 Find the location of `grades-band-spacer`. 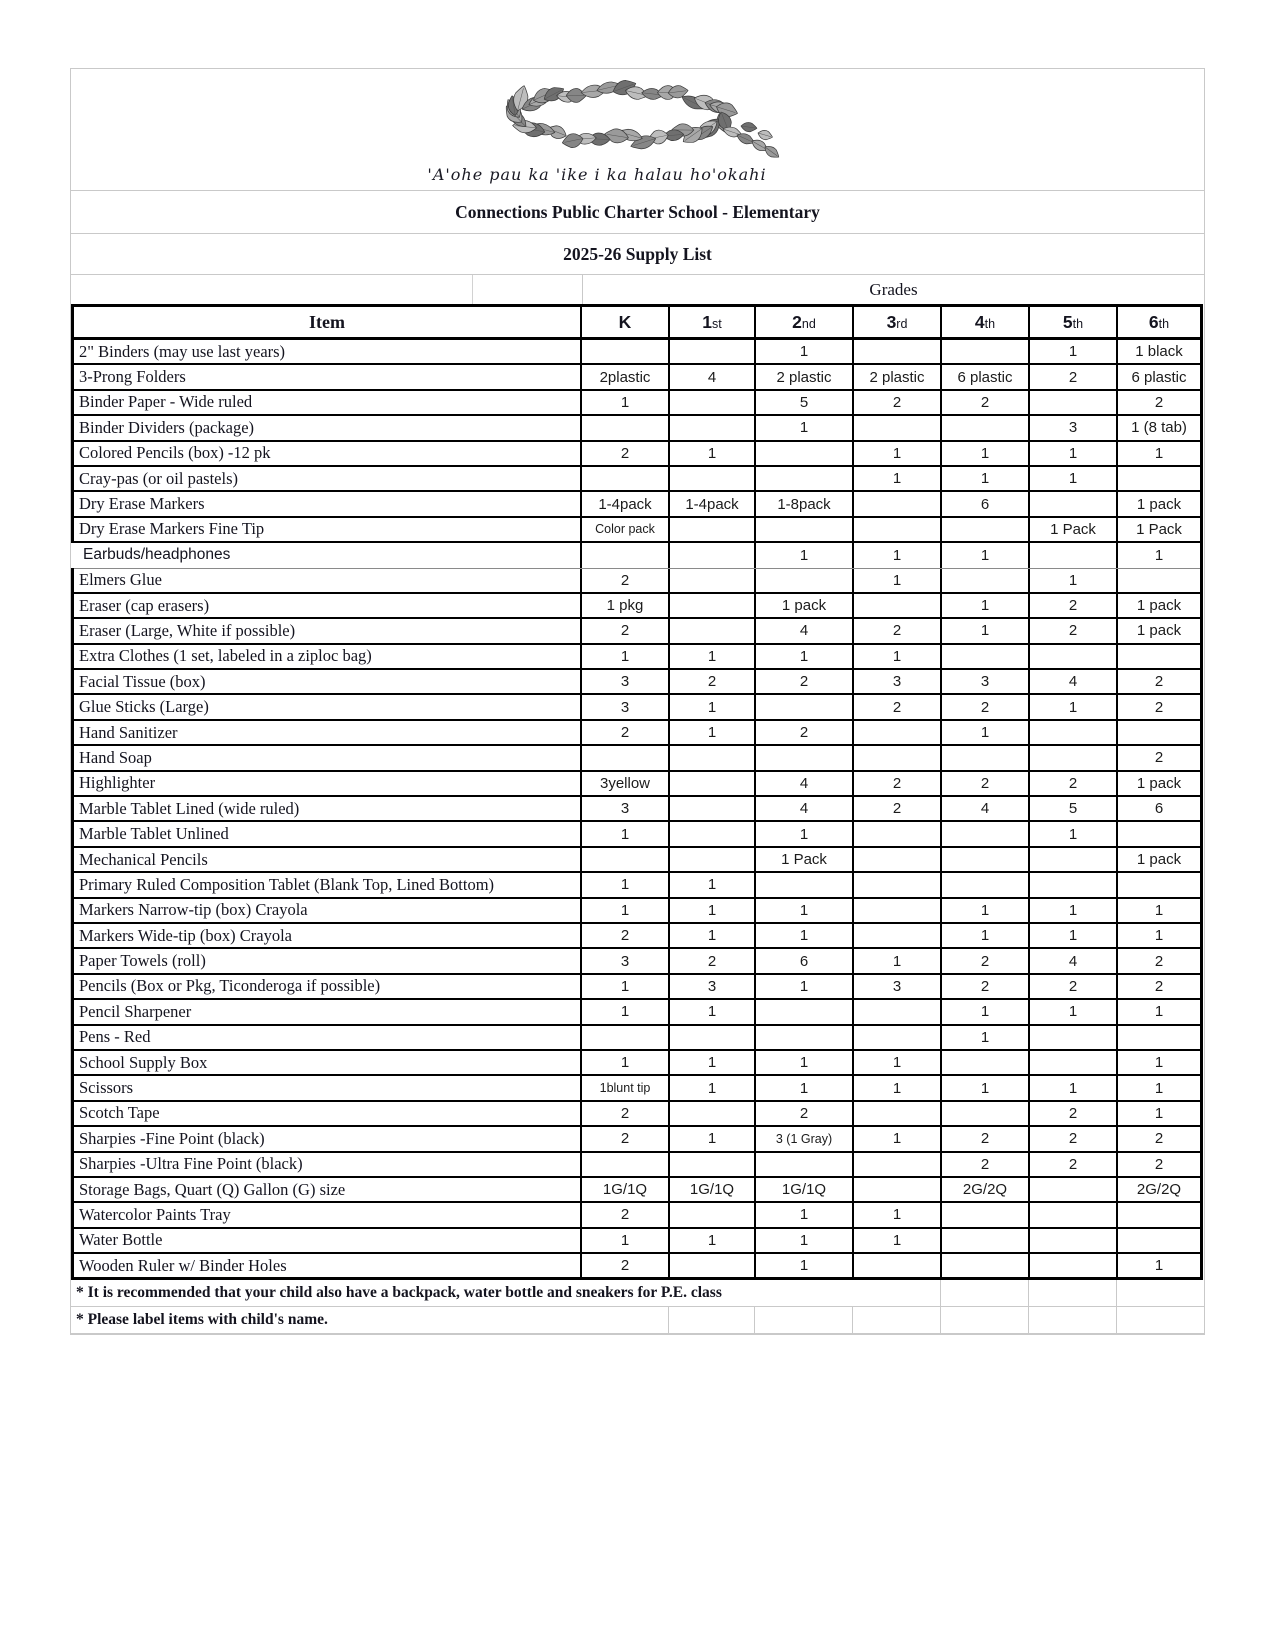

grades-band-spacer is located at coordinates (528, 289).